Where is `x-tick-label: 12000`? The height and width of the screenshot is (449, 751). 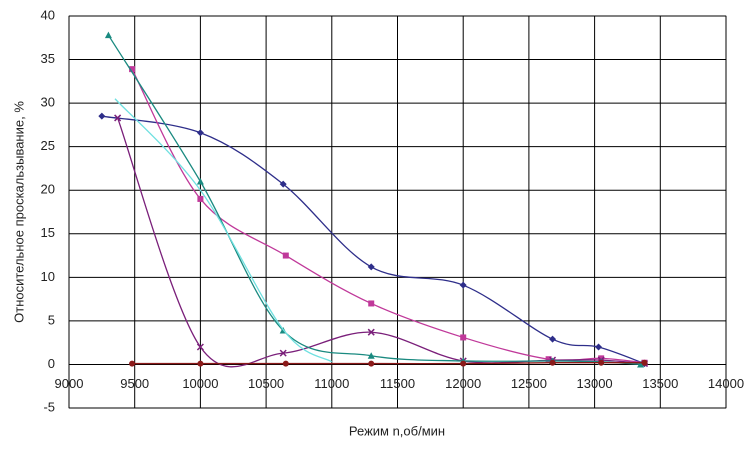
x-tick-label: 12000 is located at coordinates (463, 383).